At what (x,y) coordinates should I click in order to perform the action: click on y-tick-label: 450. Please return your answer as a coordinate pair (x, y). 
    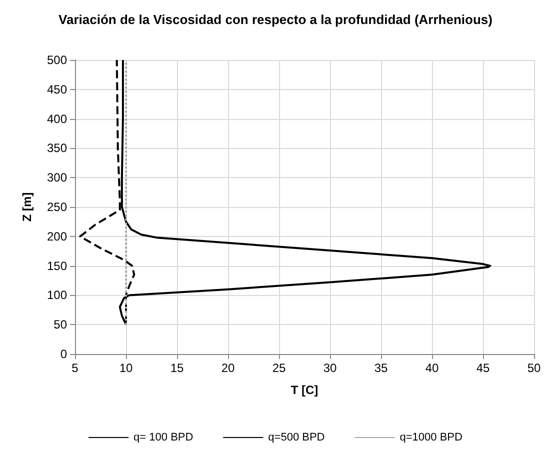
    Looking at the image, I should click on (57, 89).